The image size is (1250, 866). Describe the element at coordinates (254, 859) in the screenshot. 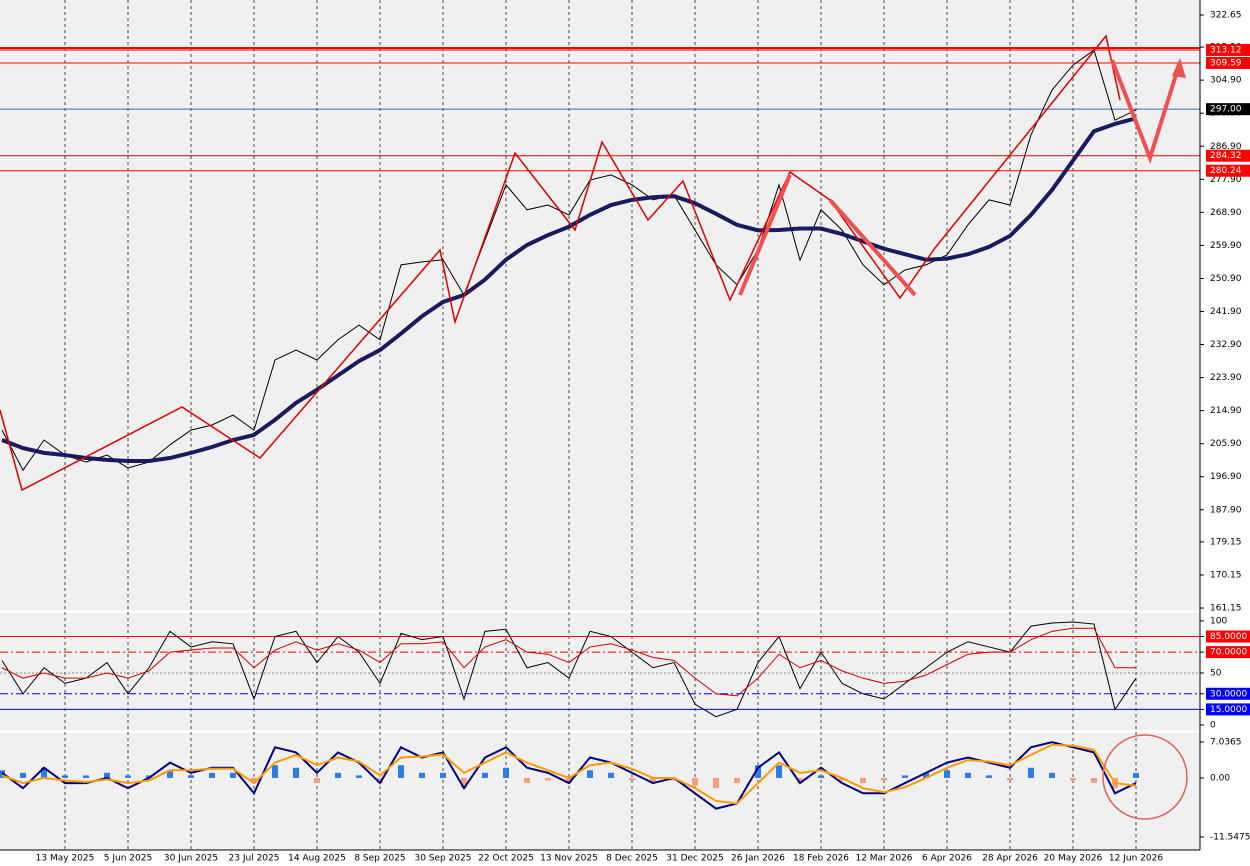

I see `x-tick-label: 23 Jul 2025` at that location.